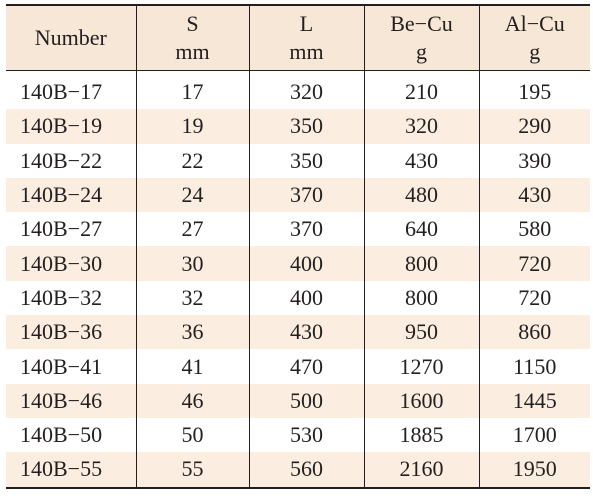  Describe the element at coordinates (422, 435) in the screenshot. I see `cell-be-cu: 1885` at that location.